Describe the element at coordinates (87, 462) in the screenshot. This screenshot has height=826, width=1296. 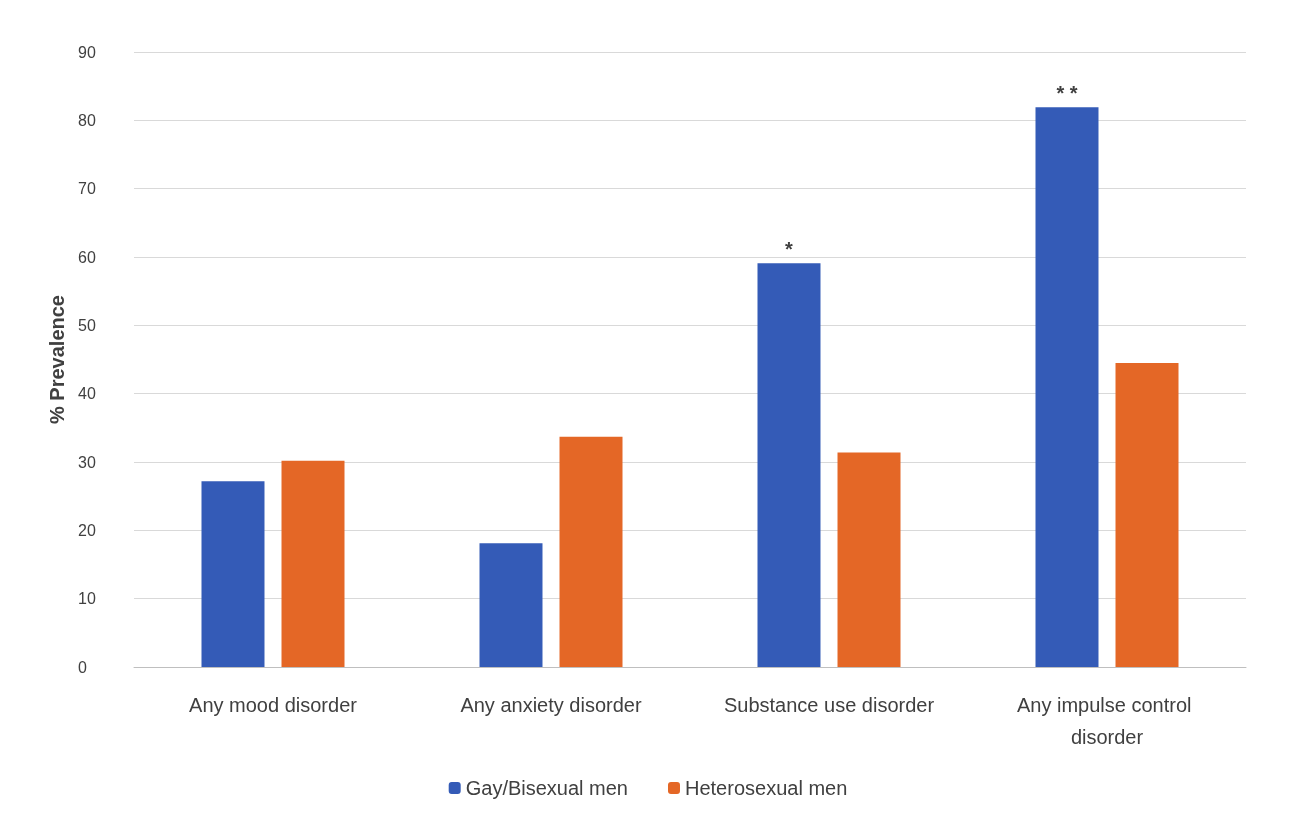
I see `y-tick-label: 30` at that location.